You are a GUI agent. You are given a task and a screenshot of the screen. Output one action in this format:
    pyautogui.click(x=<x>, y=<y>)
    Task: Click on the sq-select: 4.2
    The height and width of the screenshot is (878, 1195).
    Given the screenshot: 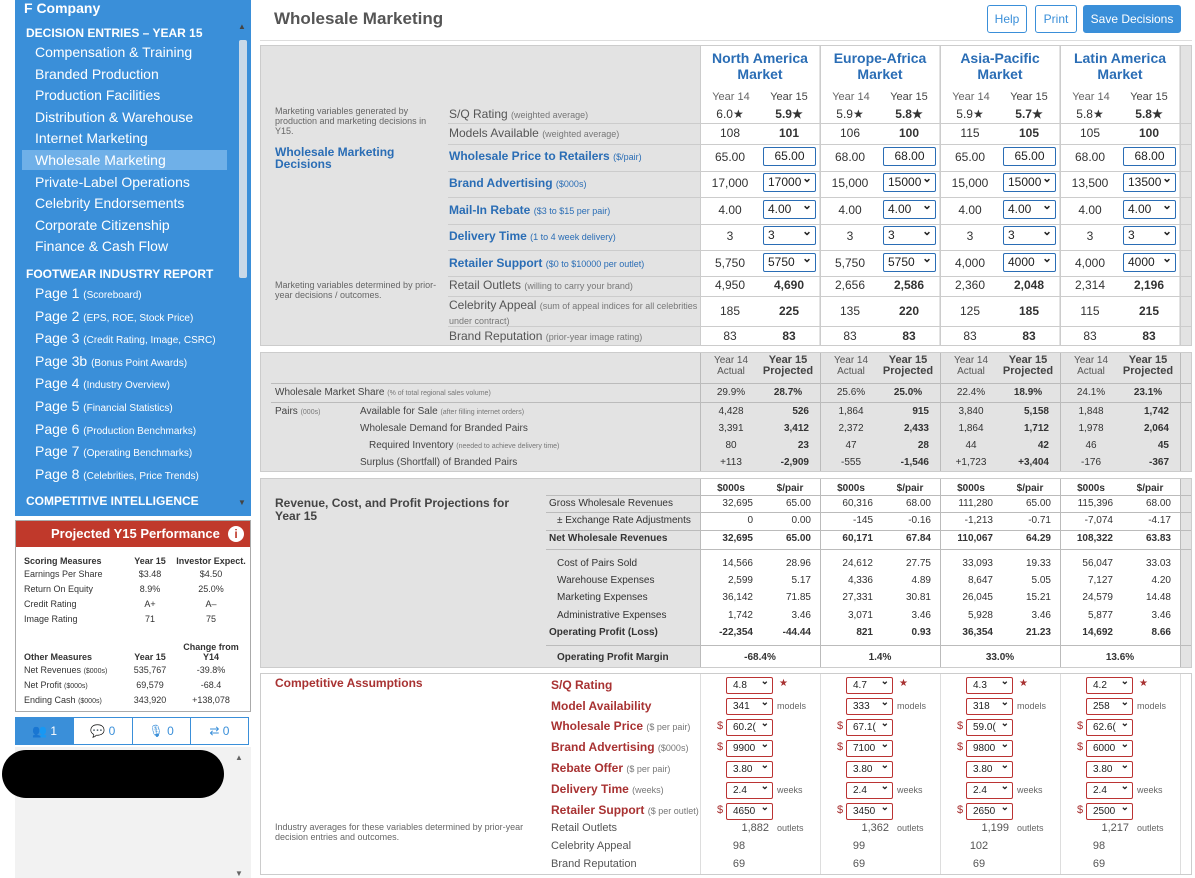 What is the action you would take?
    pyautogui.click(x=1109, y=684)
    